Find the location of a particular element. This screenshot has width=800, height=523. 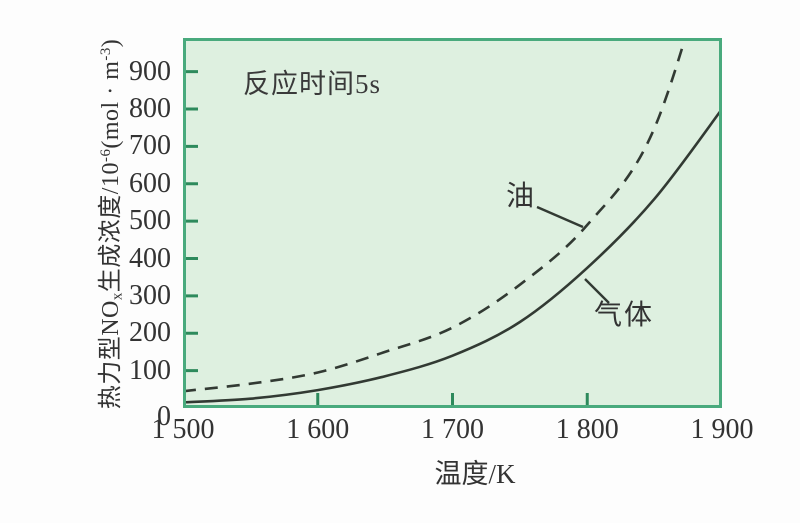

x-tick-label: 1 900 is located at coordinates (722, 429).